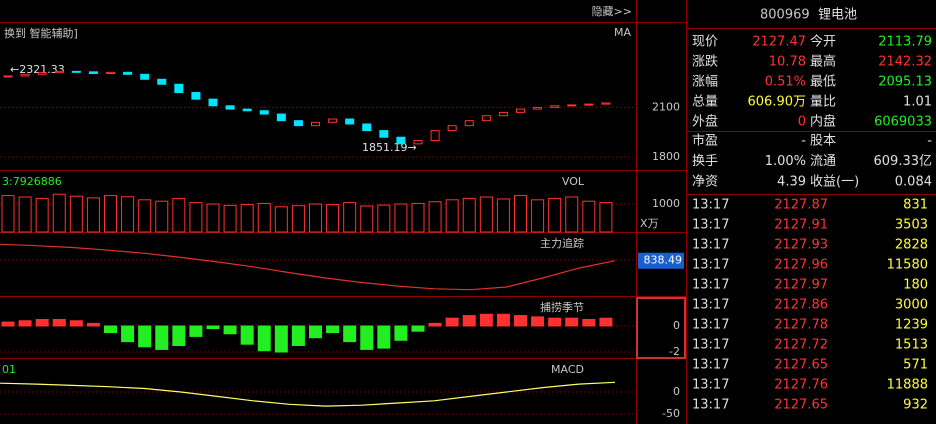 The height and width of the screenshot is (424, 936). Describe the element at coordinates (562, 243) in the screenshot. I see `panel-title: 主力追踪` at that location.